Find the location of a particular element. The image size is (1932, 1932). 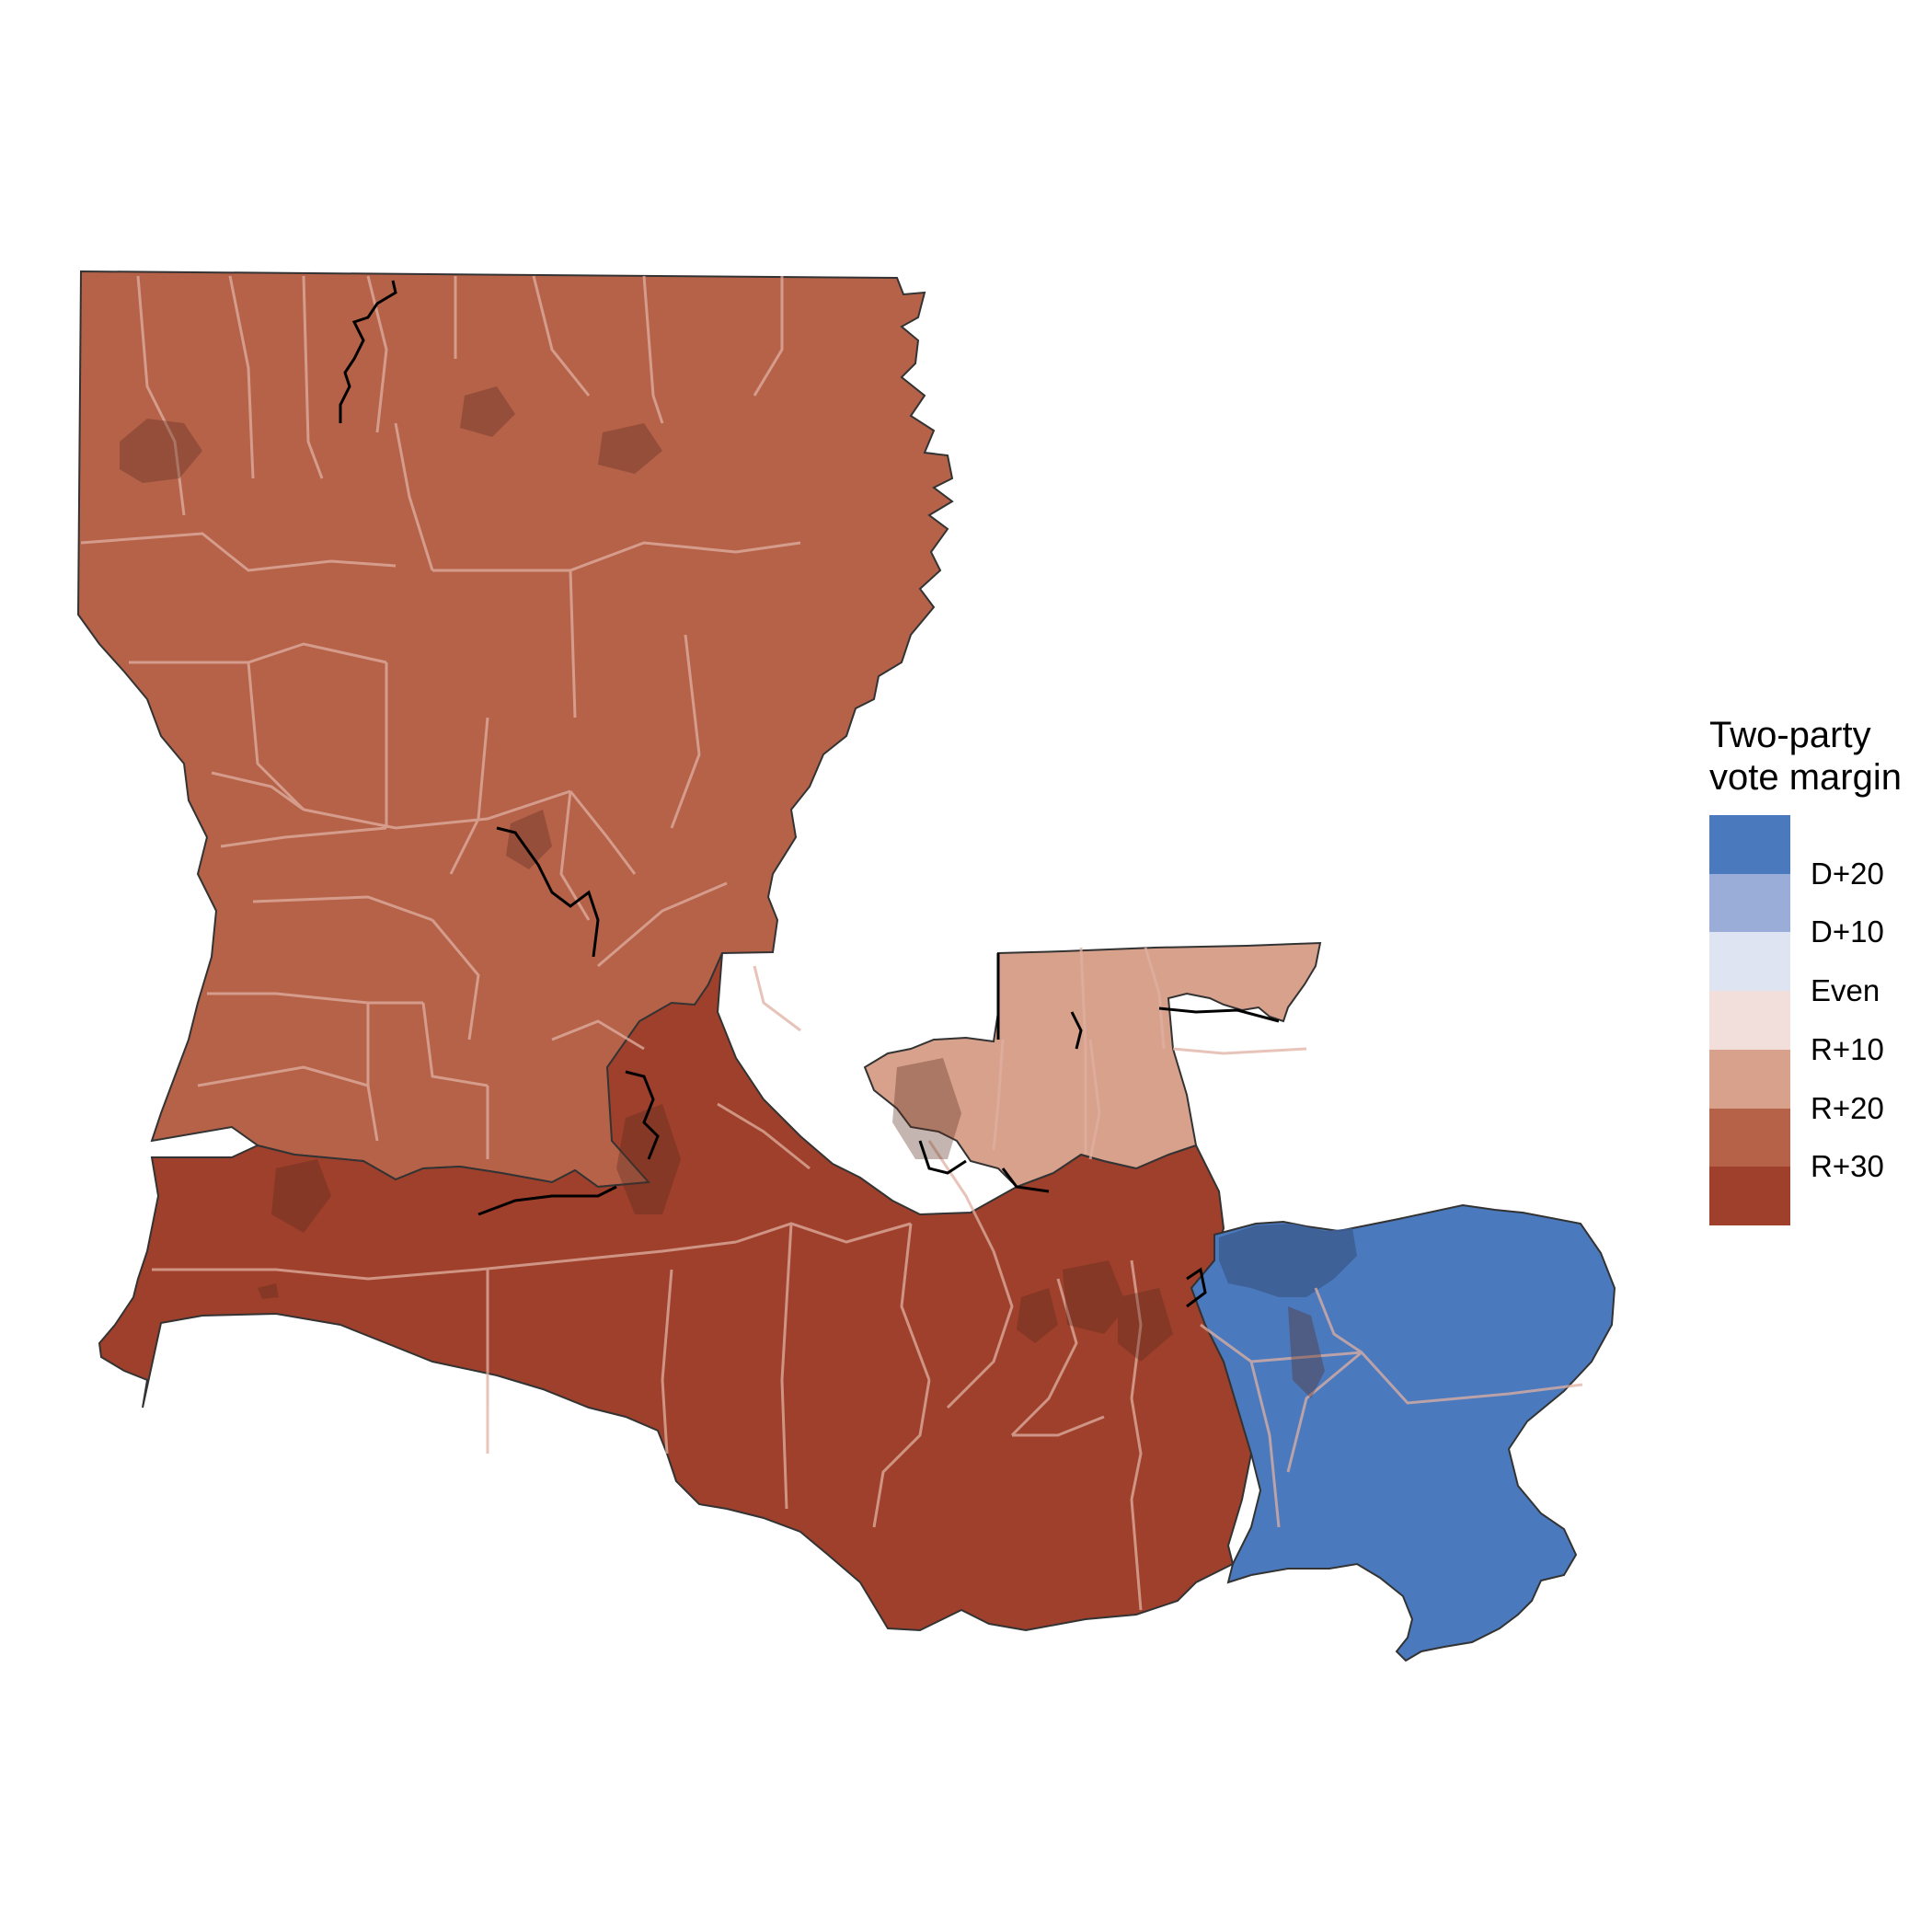

legend-label: Even is located at coordinates (1845, 991).